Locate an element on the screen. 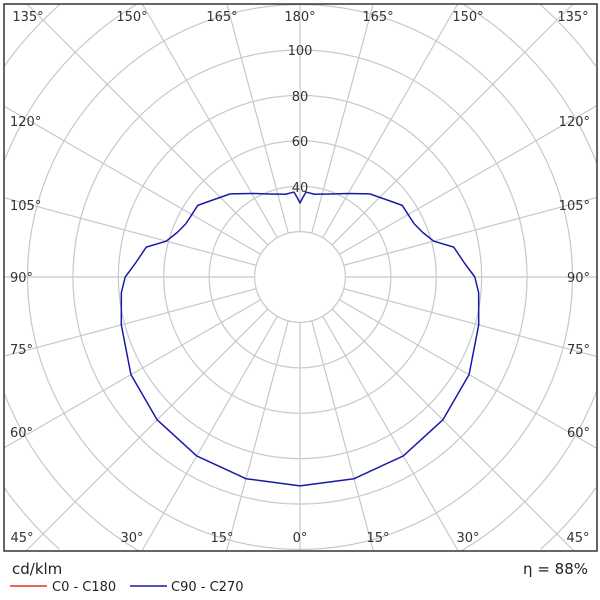 This screenshot has width=600, height=600. angle-labels-bottom: 45° 30° 15° 0° 15° 30° 45° is located at coordinates (299, 538).